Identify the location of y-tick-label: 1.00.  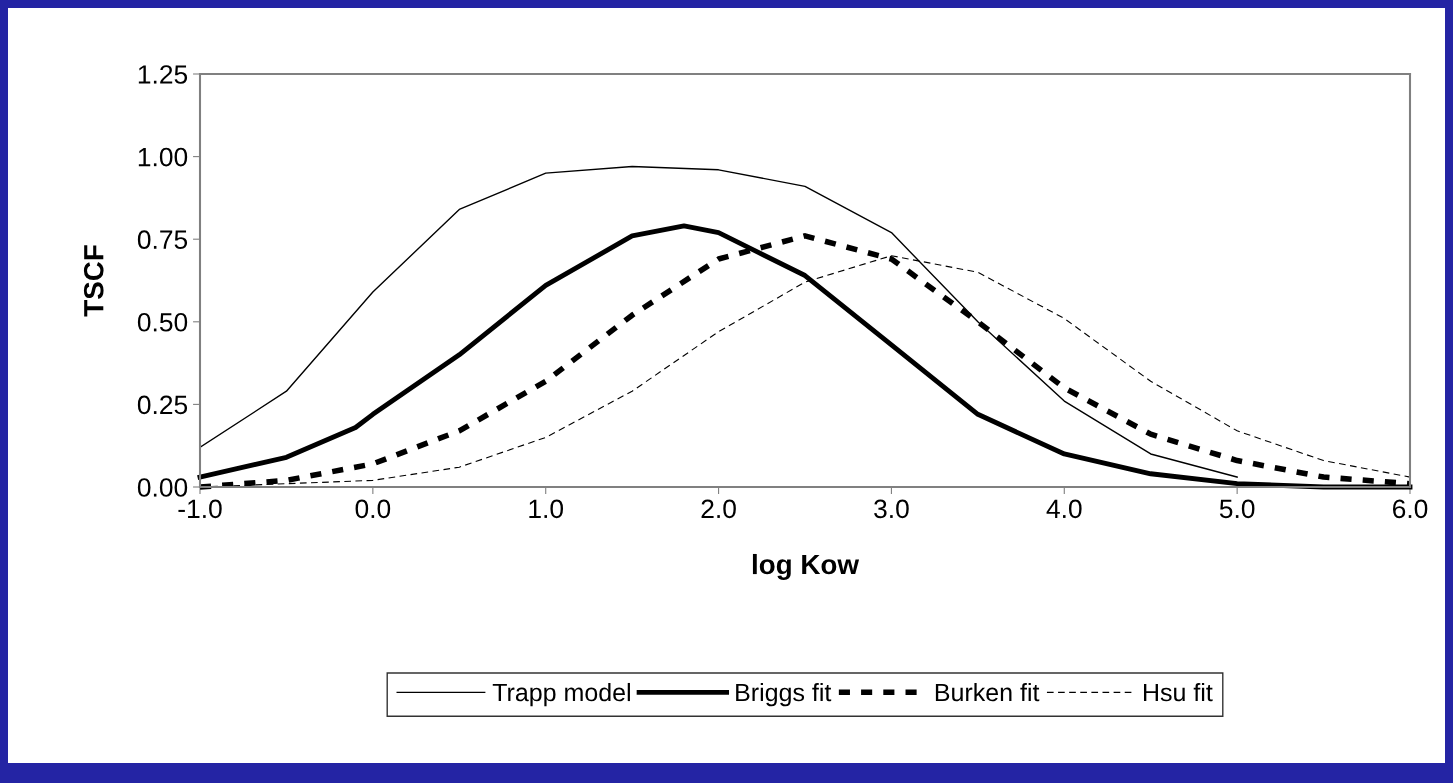
(163, 157).